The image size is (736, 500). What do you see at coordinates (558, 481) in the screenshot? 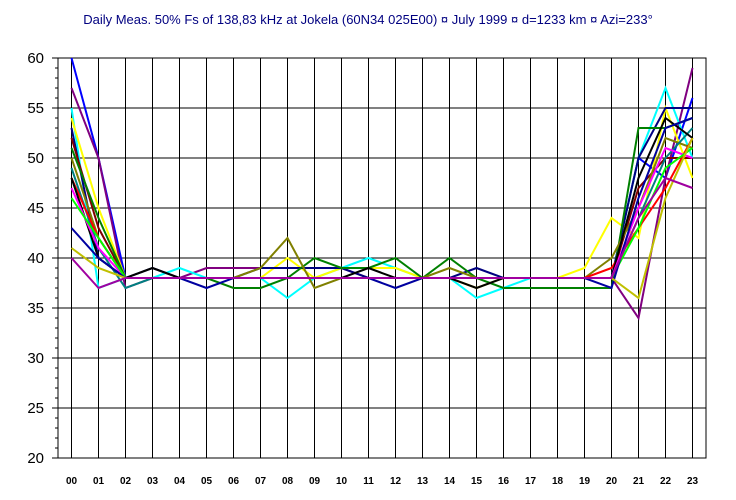
I see `x-tick-label: 18` at bounding box center [558, 481].